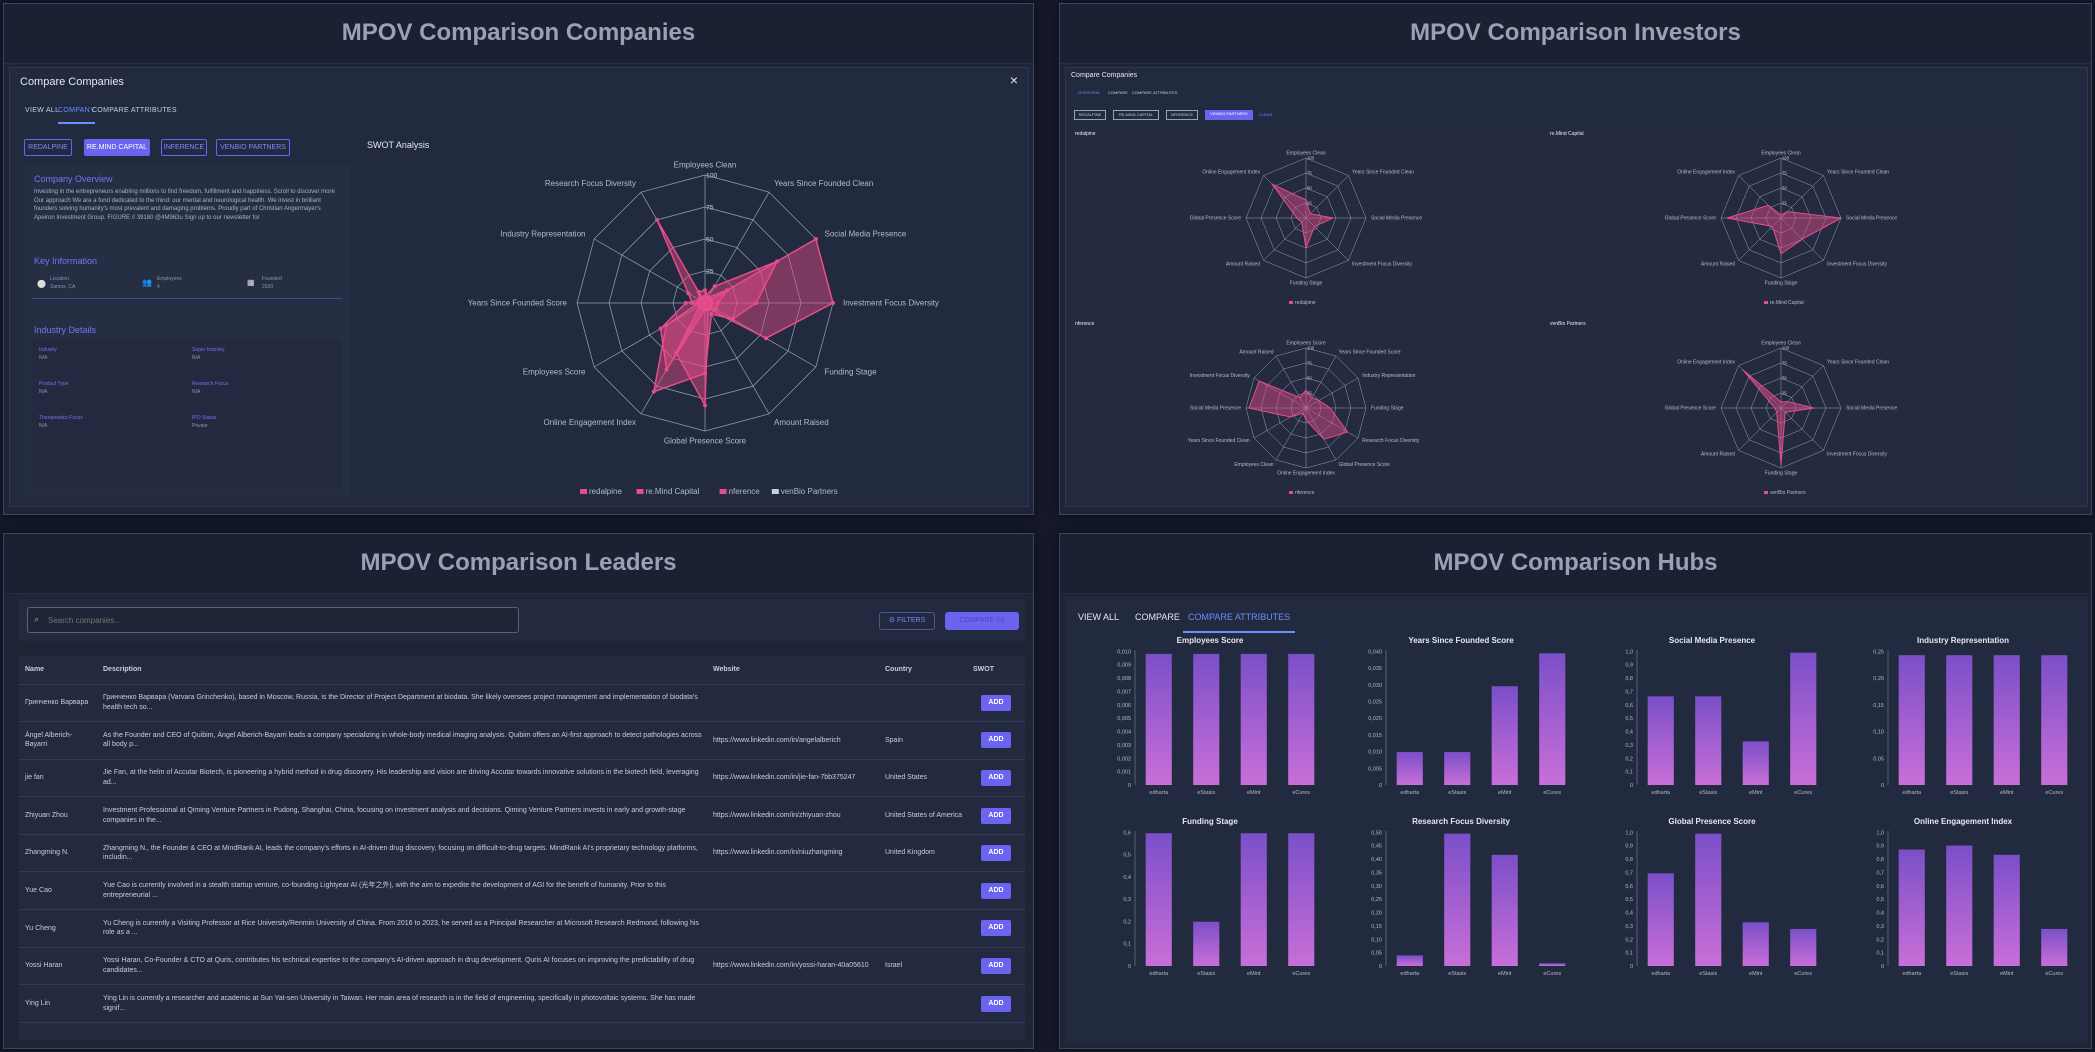  Describe the element at coordinates (184, 147) in the screenshot. I see `chip-inference: INFERENCE` at that location.